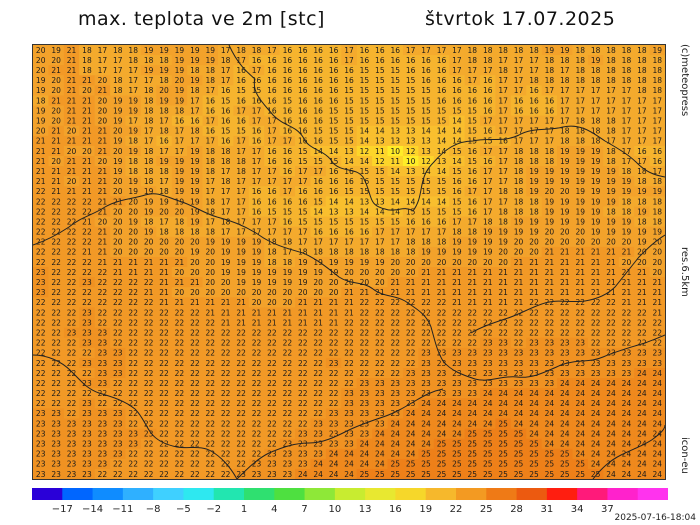  I want to click on grid-value: 25, so click(473, 433).